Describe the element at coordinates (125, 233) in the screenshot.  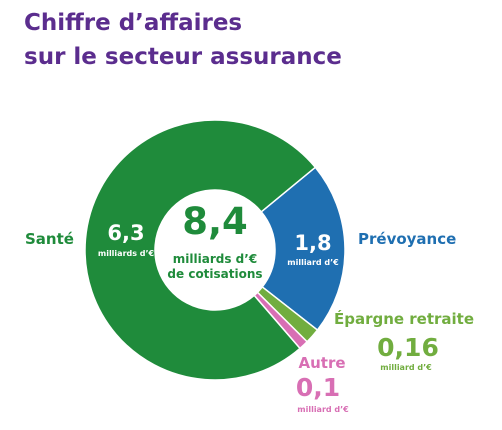
I see `sante-value-label: 6,3` at that location.